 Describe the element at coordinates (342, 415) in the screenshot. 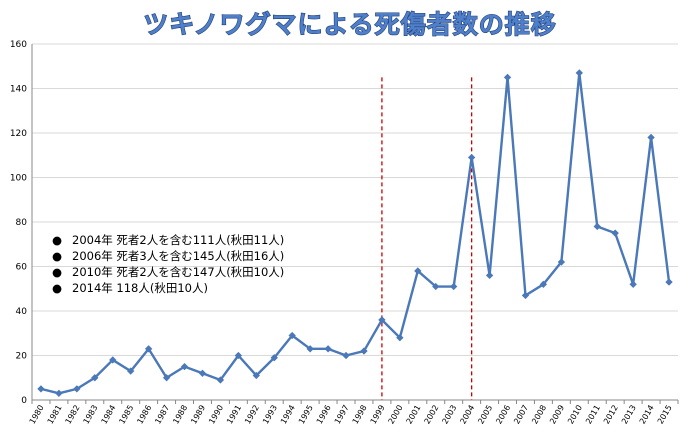

I see `x-tick-label: 1997` at that location.